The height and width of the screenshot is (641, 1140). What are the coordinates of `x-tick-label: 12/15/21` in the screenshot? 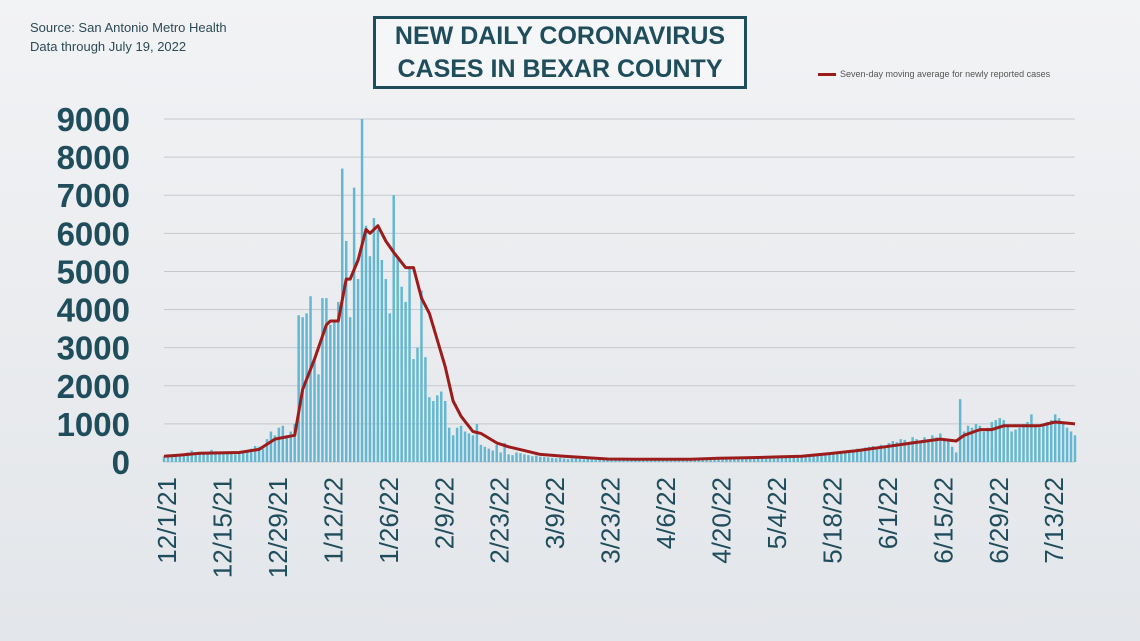 It's located at (223, 527).